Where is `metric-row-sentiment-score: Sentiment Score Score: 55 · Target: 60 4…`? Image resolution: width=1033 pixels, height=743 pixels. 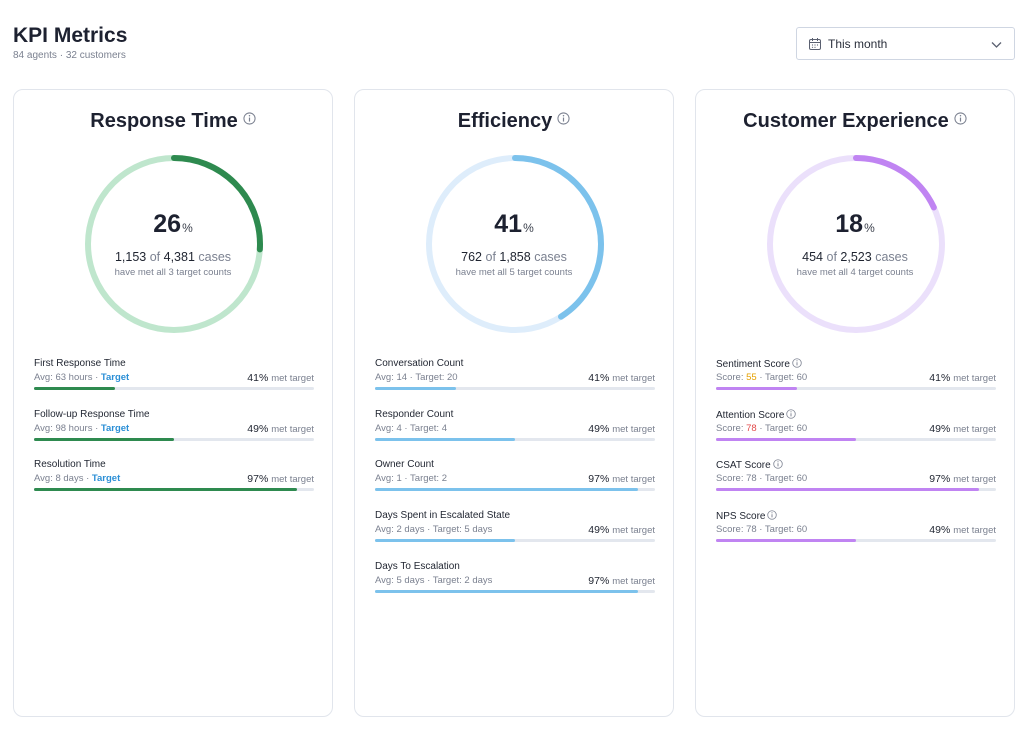 metric-row-sentiment-score: Sentiment Score Score: 55 · Target: 60 4… is located at coordinates (856, 378).